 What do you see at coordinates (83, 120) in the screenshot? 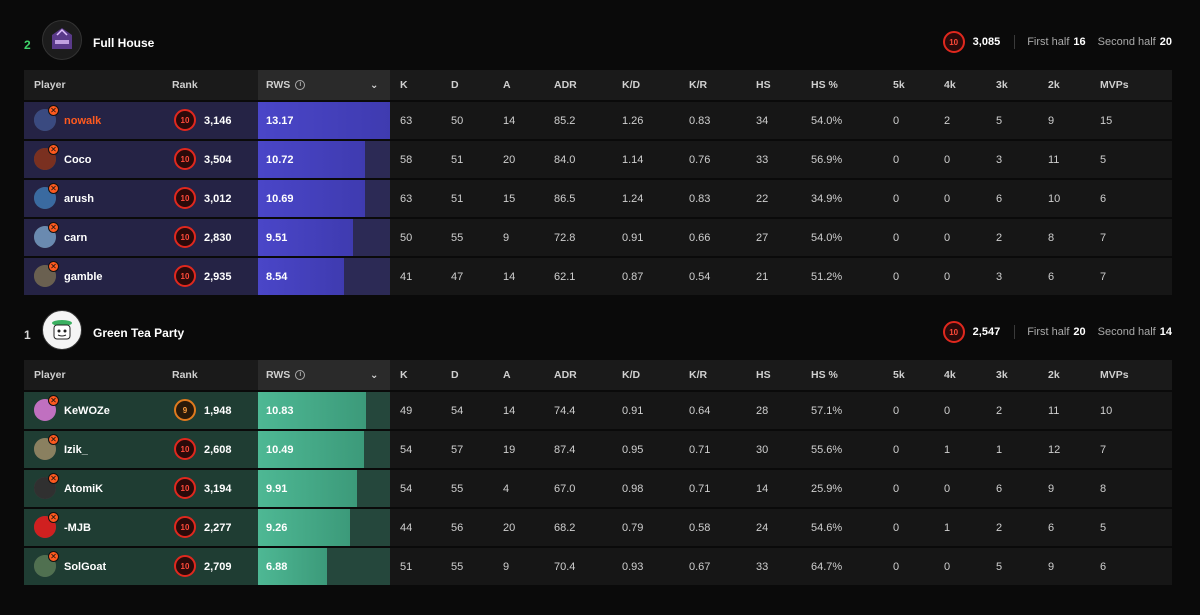
I see `player-name: nowalk` at bounding box center [83, 120].